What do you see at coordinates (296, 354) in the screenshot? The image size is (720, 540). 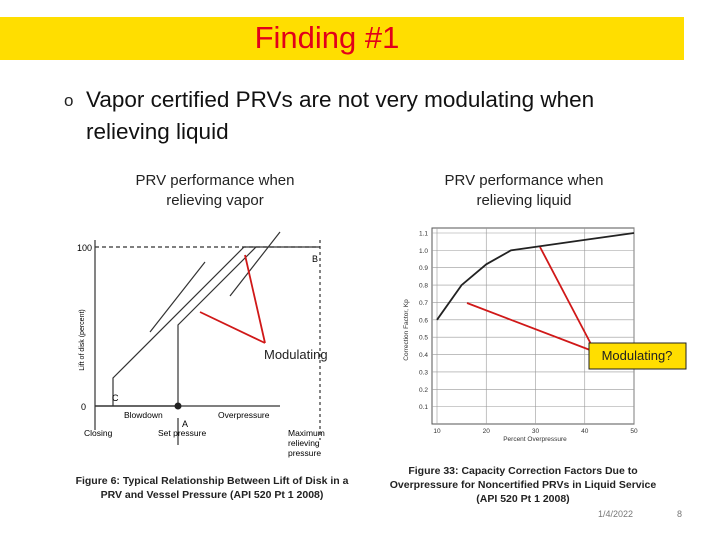 I see `annotation: Modulating` at bounding box center [296, 354].